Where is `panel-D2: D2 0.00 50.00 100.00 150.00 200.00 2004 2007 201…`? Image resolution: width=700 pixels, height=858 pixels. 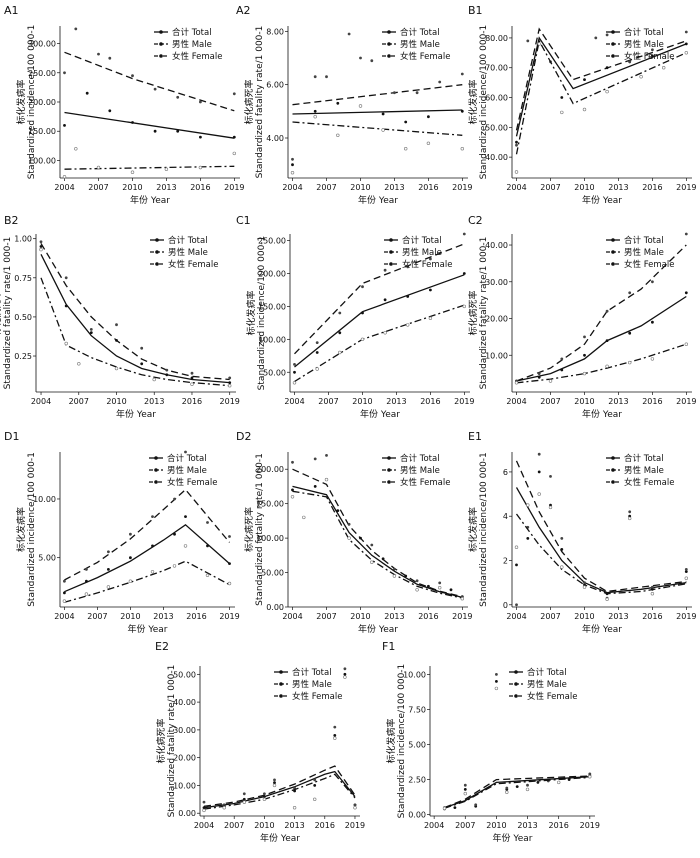
panel-D2: D2 0.00 50.00 100.00 150.00 200.00 2004 2007 201… is located at coordinates (354, 532).